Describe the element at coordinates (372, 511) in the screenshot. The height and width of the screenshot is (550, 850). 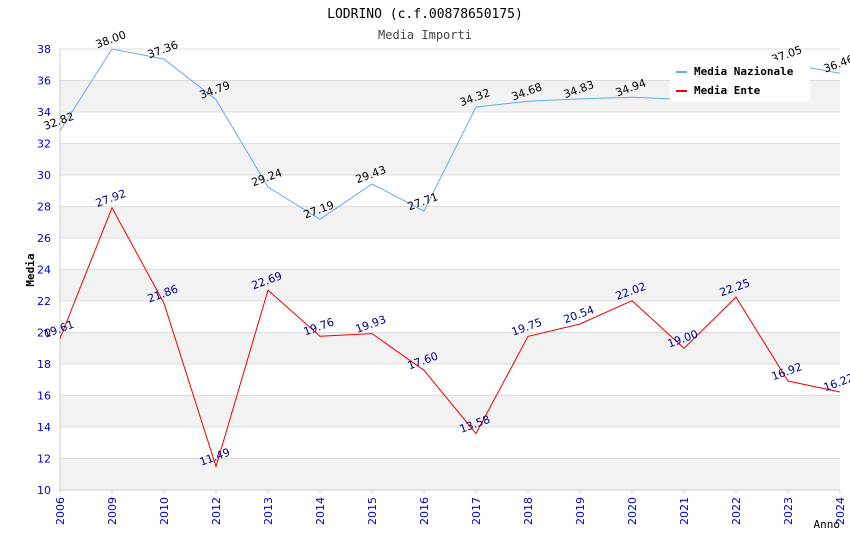
I see `x-tick-label: 2015` at that location.